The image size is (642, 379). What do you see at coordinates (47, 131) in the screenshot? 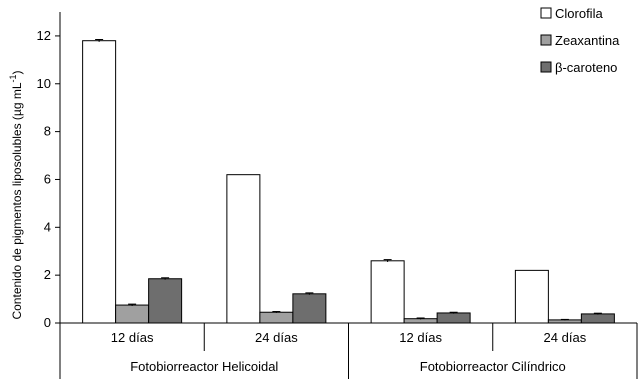
I see `y-tick-label: 8` at bounding box center [47, 131].